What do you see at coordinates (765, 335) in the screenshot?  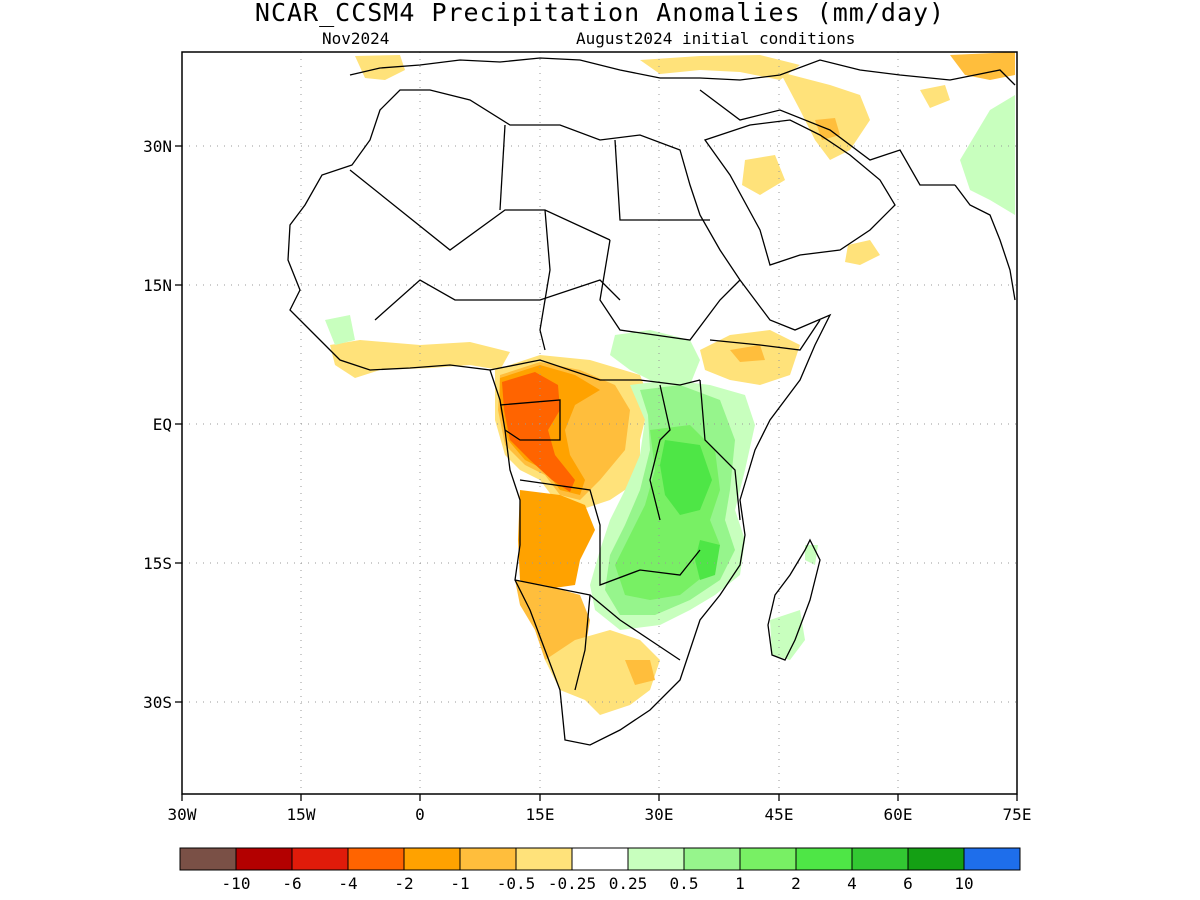 I see `border-horn` at bounding box center [765, 335].